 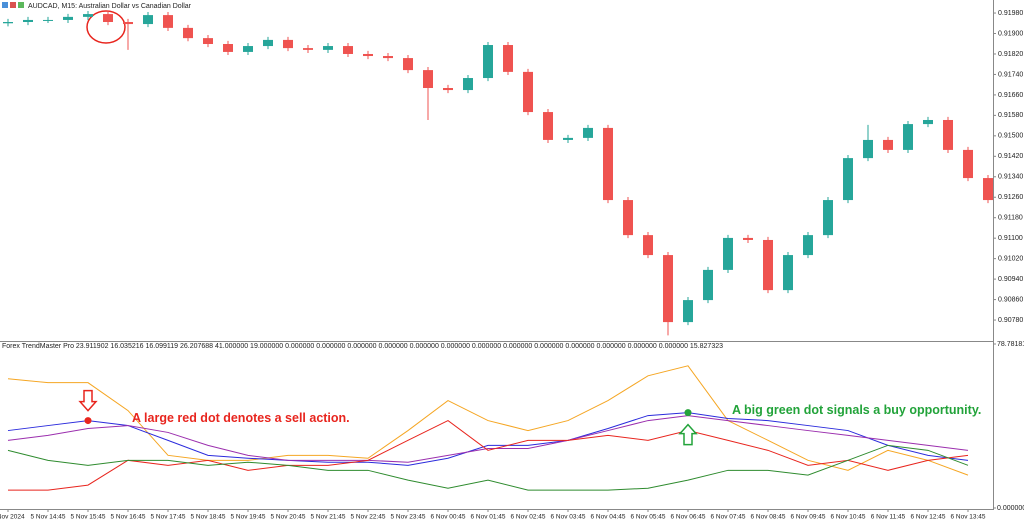 I want to click on x-tick-label: 5 Nov 15:45, so click(x=87, y=517).